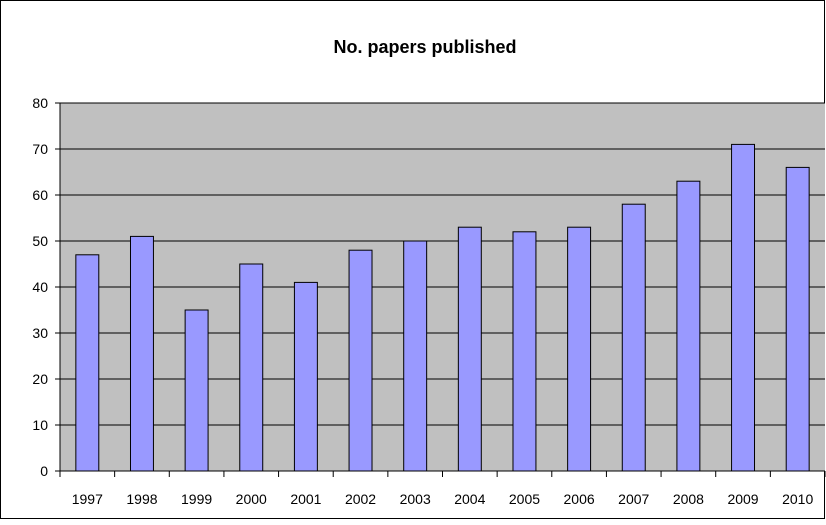  I want to click on x-tick-label: 2003, so click(415, 499).